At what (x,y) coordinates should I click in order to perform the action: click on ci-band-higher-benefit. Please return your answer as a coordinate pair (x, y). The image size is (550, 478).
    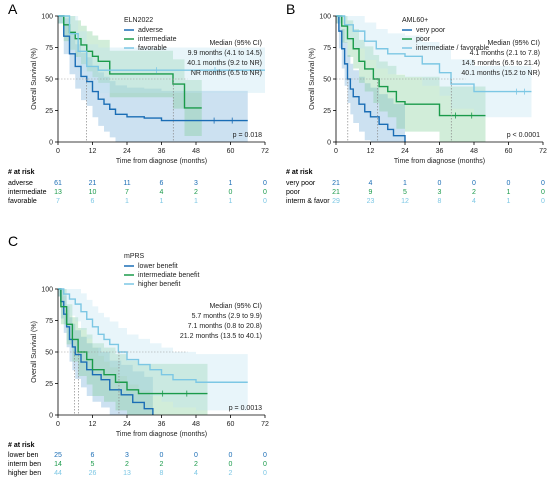
    Looking at the image, I should click on (153, 350).